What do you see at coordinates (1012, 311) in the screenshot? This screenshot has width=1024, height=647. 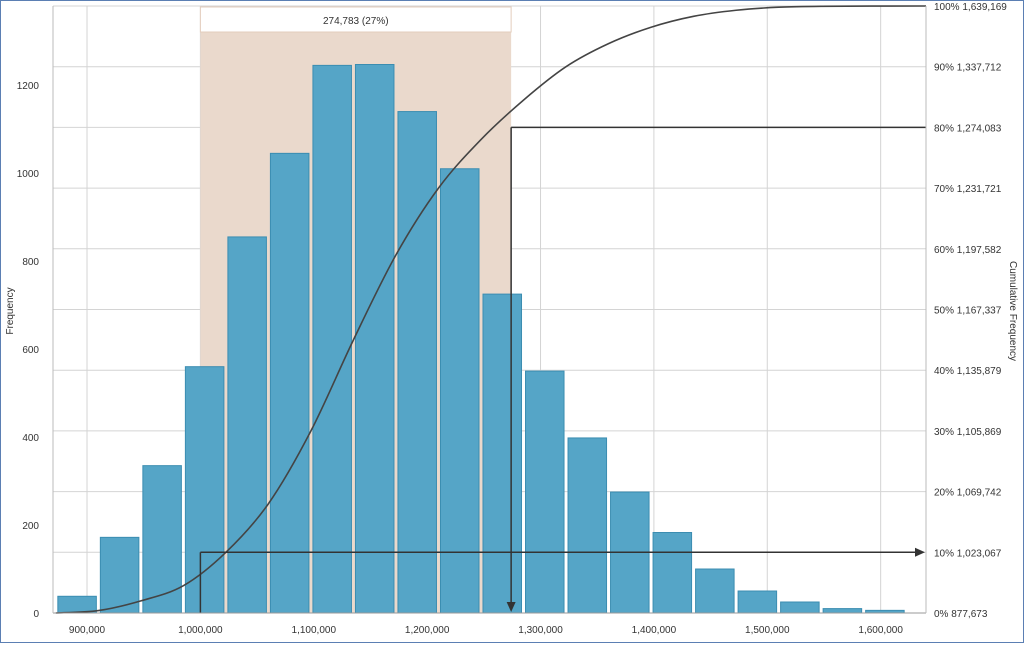 I see `y2-axis-title: Cumulative Frequency` at bounding box center [1012, 311].